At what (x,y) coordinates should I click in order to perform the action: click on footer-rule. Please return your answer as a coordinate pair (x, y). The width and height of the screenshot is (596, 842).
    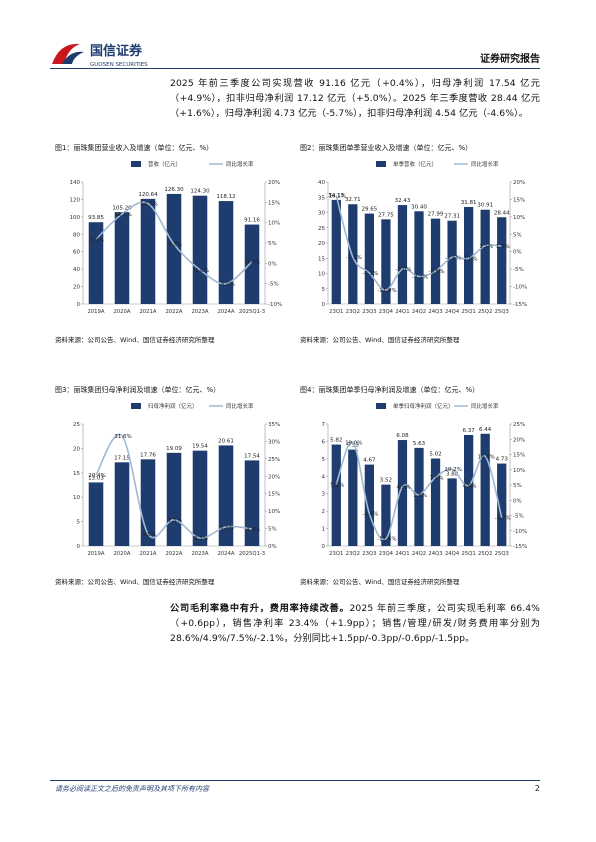
    Looking at the image, I should click on (295, 780).